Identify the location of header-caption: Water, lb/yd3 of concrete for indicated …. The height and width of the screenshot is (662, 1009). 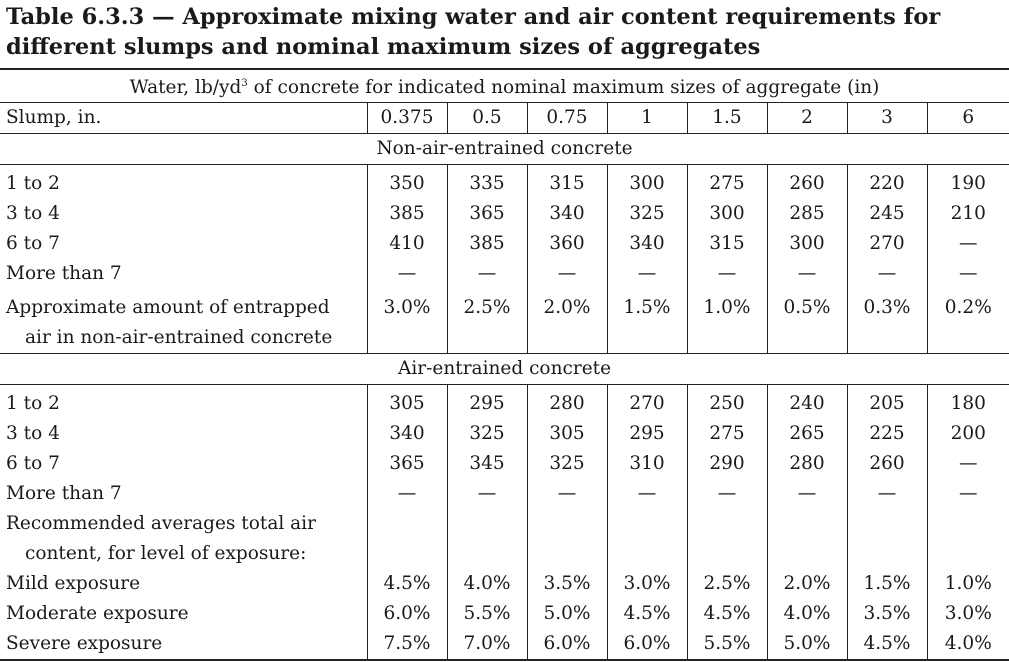
(504, 85).